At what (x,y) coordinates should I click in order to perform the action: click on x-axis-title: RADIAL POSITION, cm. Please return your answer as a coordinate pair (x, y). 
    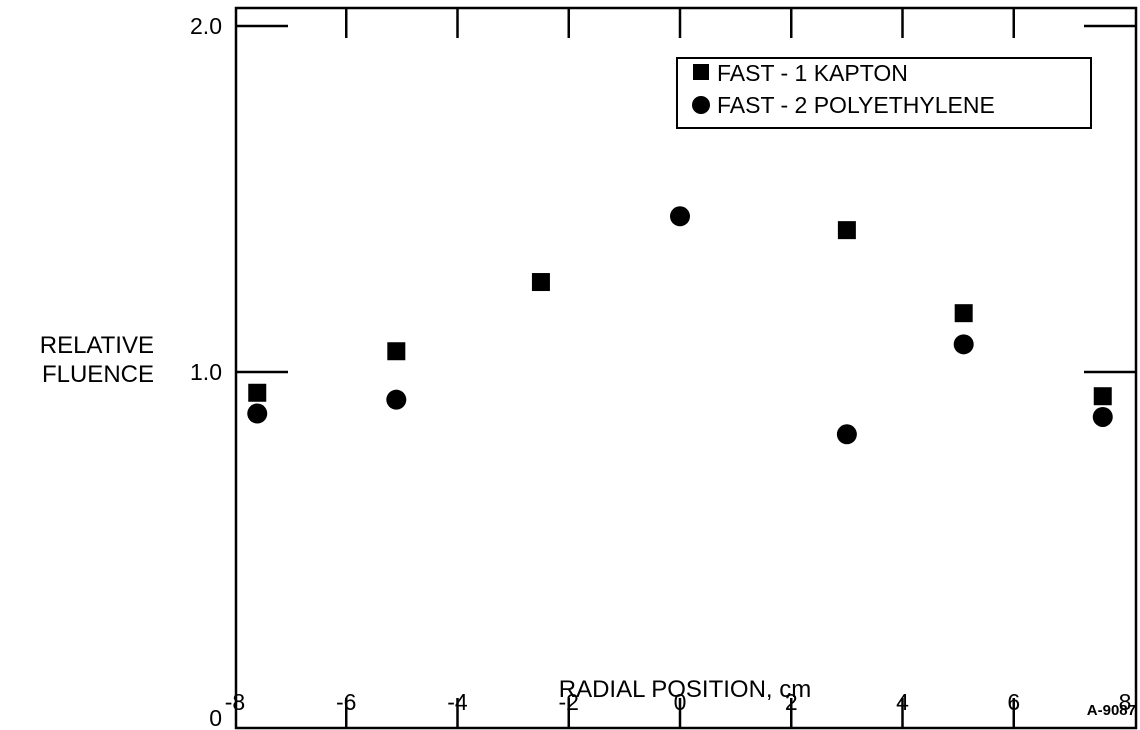
    Looking at the image, I should click on (685, 689).